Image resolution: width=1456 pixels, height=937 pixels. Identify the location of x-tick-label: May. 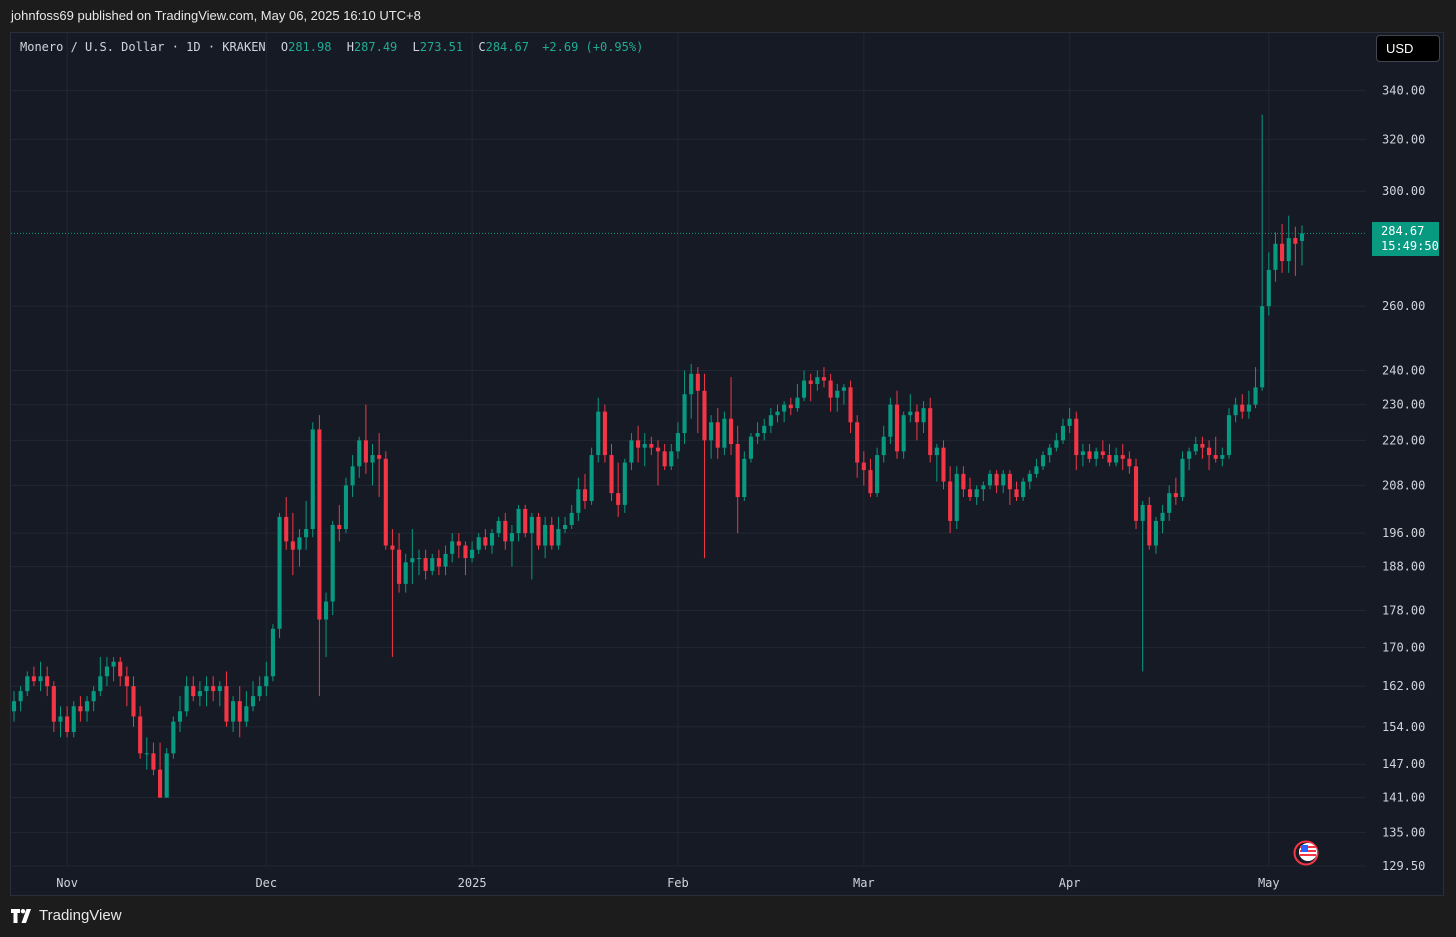
(1269, 883).